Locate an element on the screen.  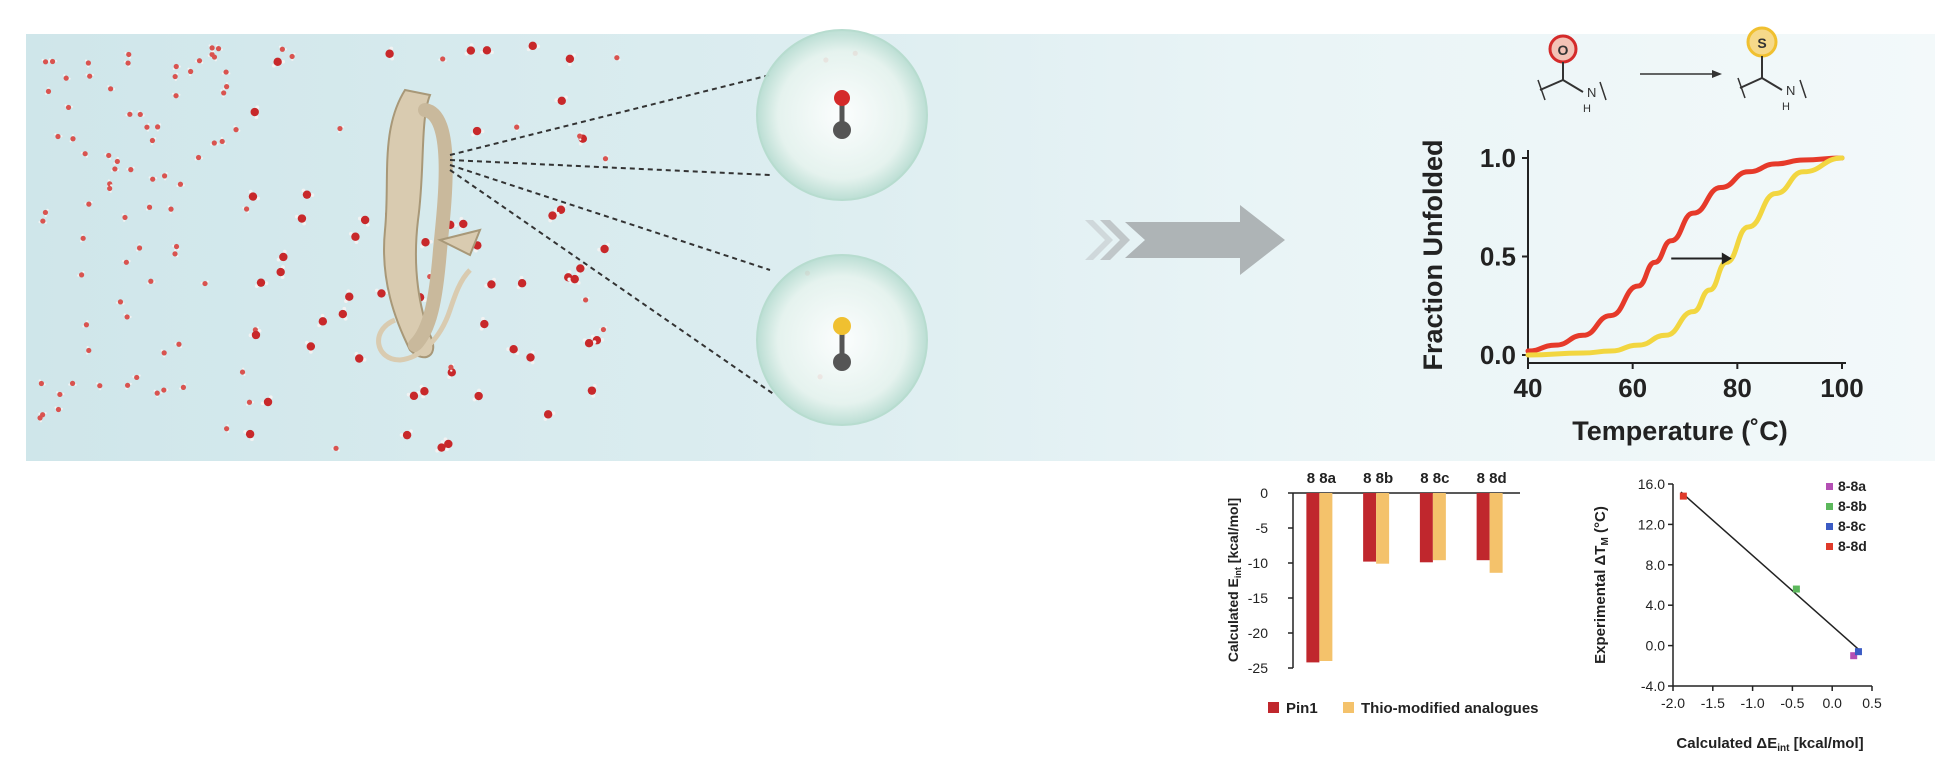
sulfur-solvation-bubble is located at coordinates (842, 340).